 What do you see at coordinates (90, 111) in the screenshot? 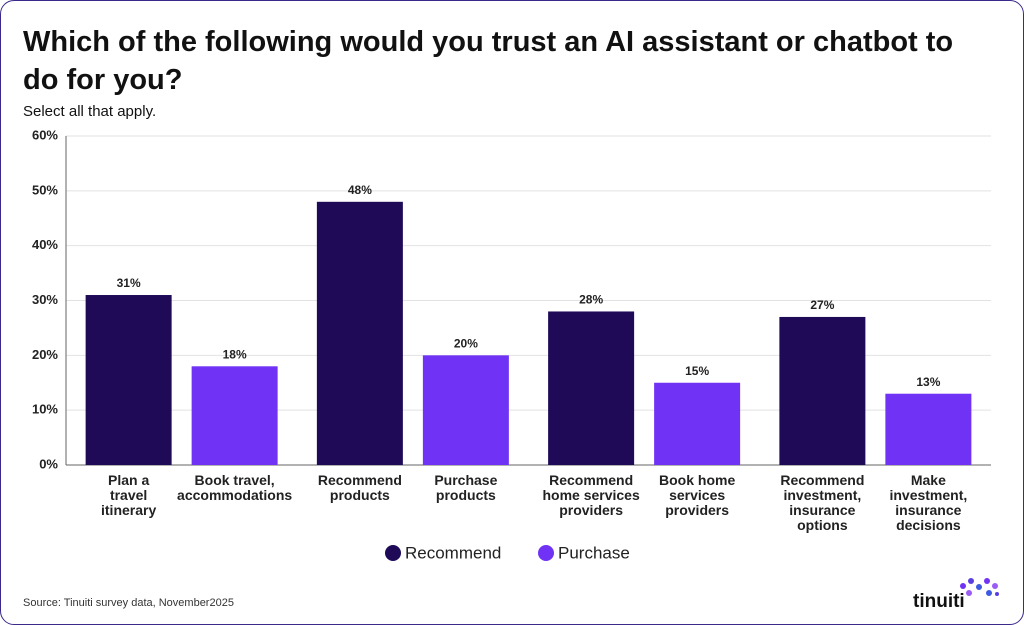
I see `chart-subtitle: Select all that apply.` at bounding box center [90, 111].